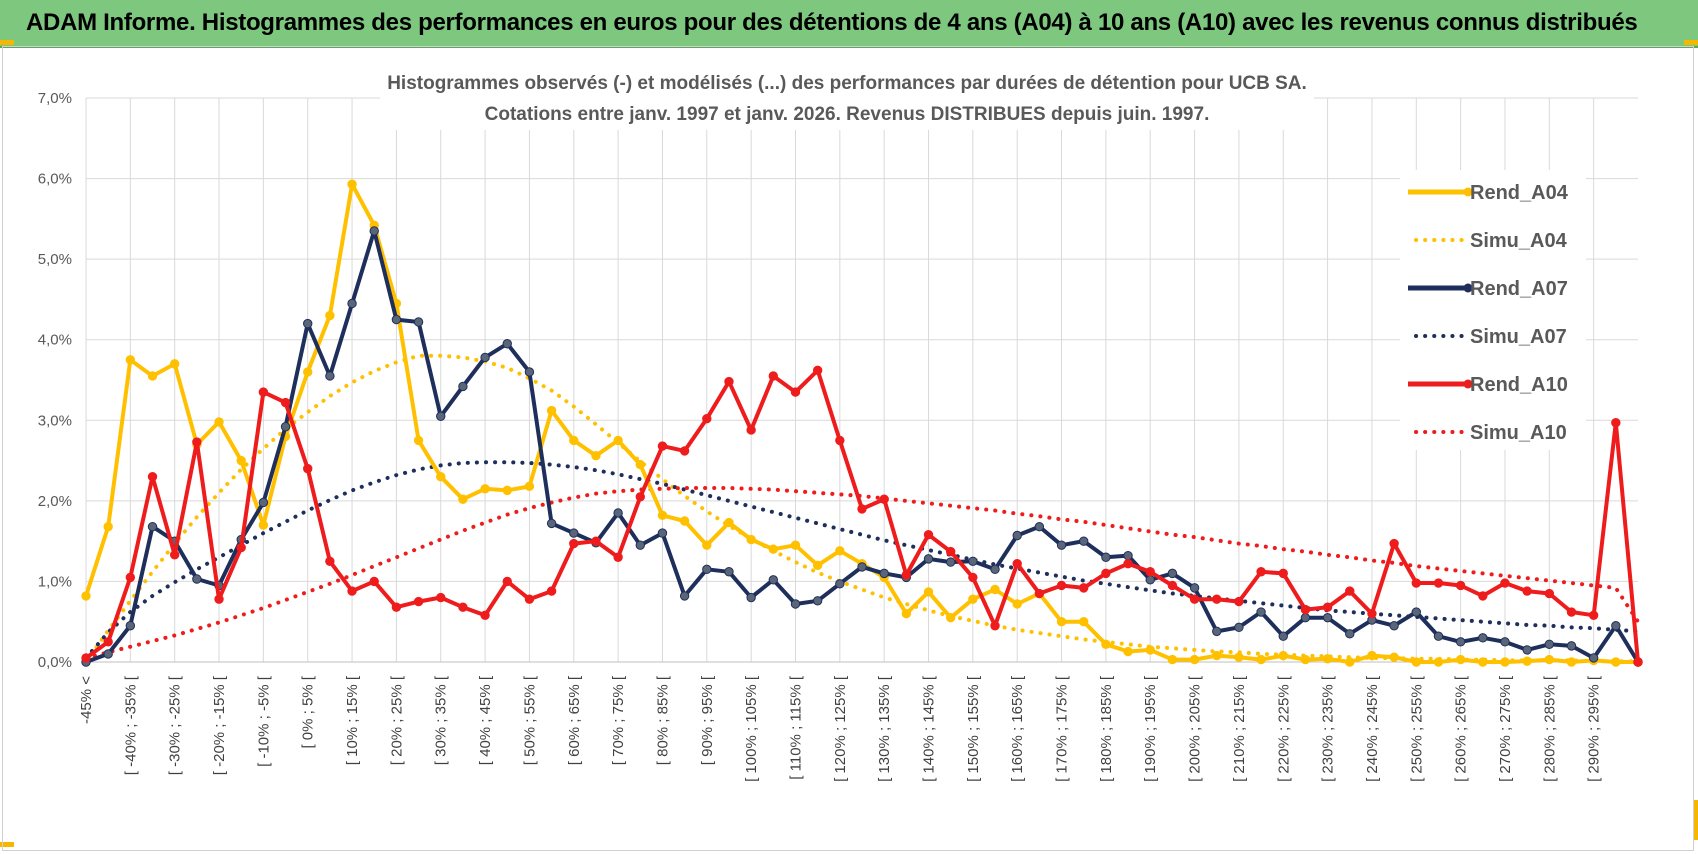  What do you see at coordinates (1106, 728) in the screenshot?
I see `x-tick-label: [ 180% ; 185% [` at bounding box center [1106, 728].